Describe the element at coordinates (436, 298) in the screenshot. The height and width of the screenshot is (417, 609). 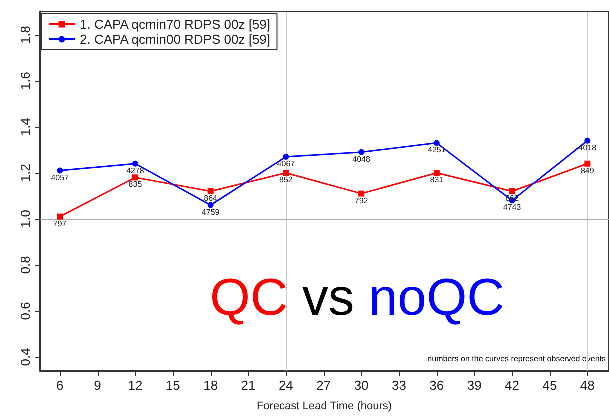
I see `annotation: noQC` at that location.